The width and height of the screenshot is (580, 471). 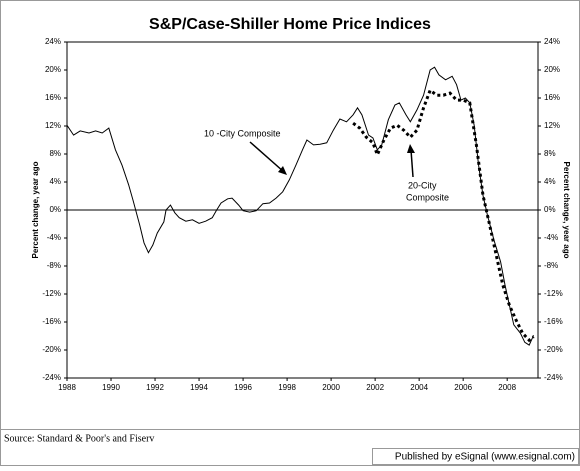 What do you see at coordinates (552, 125) in the screenshot?
I see `y2-tick-label: 12%` at bounding box center [552, 125].